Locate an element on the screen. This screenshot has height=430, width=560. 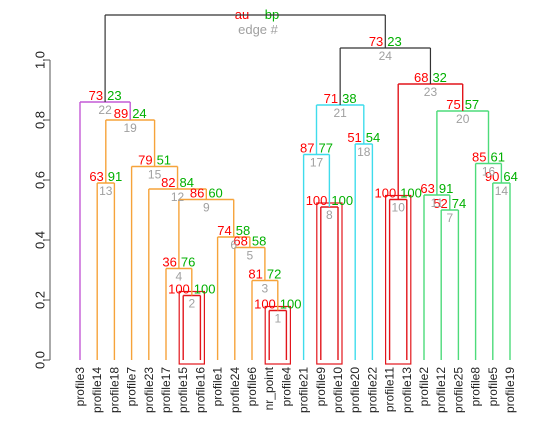
edge-number: 16 is located at coordinates (489, 172).